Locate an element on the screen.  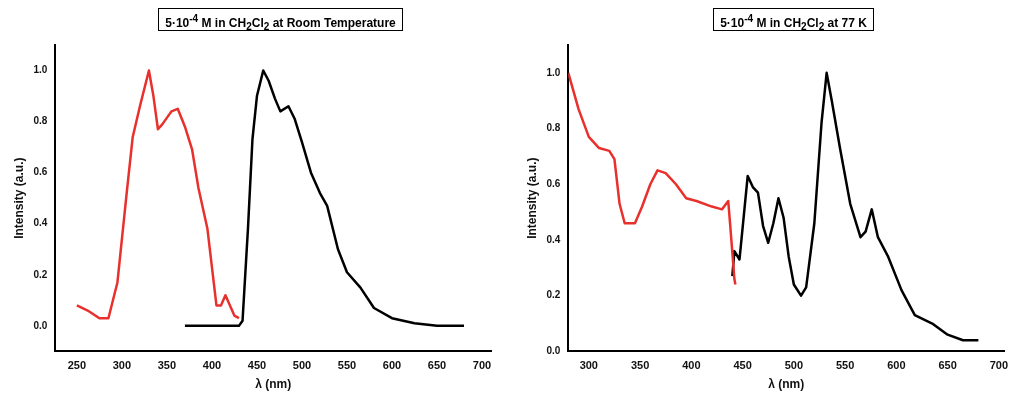
chart-title: 5·10$^{-4}$ M in CH$_{2}$Cl$_{2}$ at Room Temperature is located at coordinates (280, 20).